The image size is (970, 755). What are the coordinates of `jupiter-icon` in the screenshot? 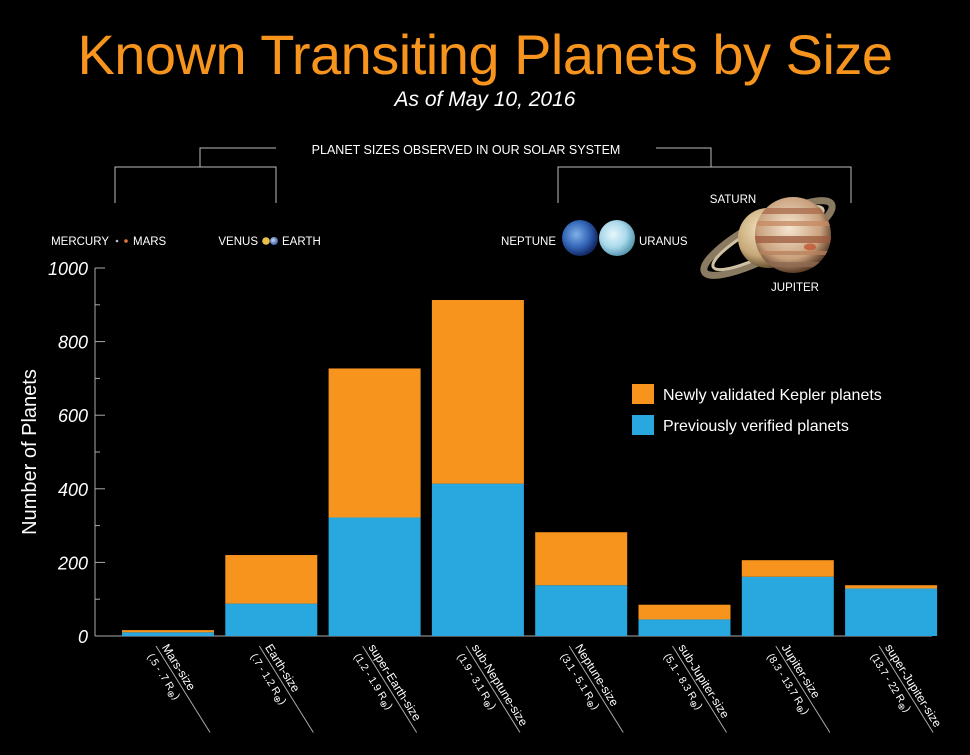 It's located at (793, 235).